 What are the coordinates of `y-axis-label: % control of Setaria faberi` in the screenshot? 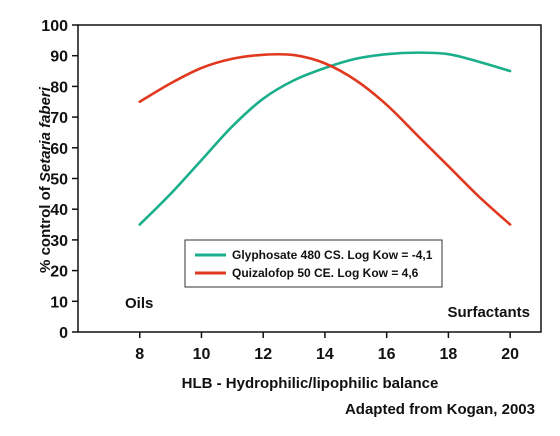 It's located at (45, 179).